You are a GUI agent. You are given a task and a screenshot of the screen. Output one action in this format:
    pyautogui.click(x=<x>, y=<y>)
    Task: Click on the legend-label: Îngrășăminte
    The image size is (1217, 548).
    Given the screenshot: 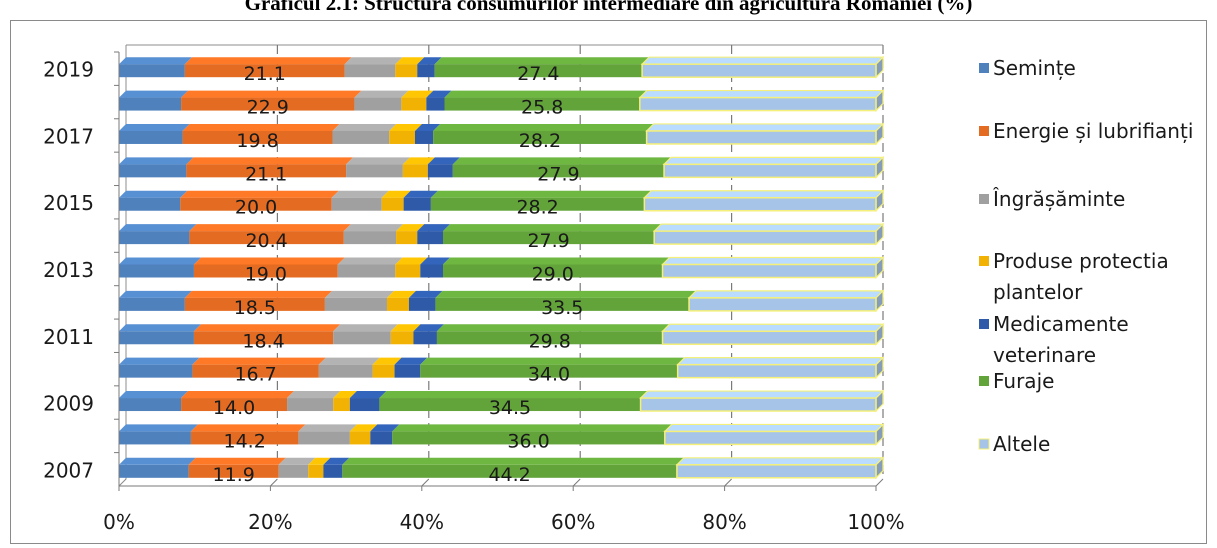 What is the action you would take?
    pyautogui.click(x=1058, y=199)
    